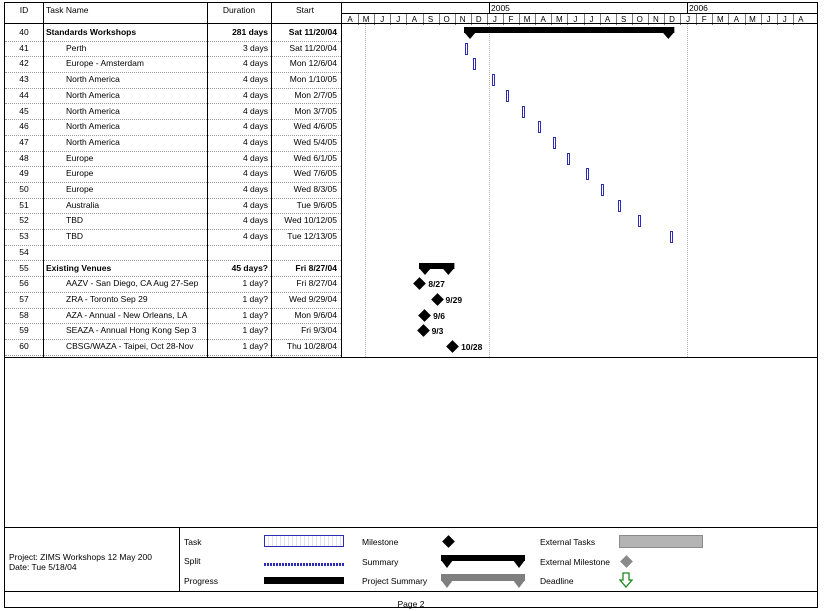 This screenshot has height=611, width=825. What do you see at coordinates (173, 206) in the screenshot?
I see `table-row: 51 Australia 4 days Tue 9/6/05` at bounding box center [173, 206].